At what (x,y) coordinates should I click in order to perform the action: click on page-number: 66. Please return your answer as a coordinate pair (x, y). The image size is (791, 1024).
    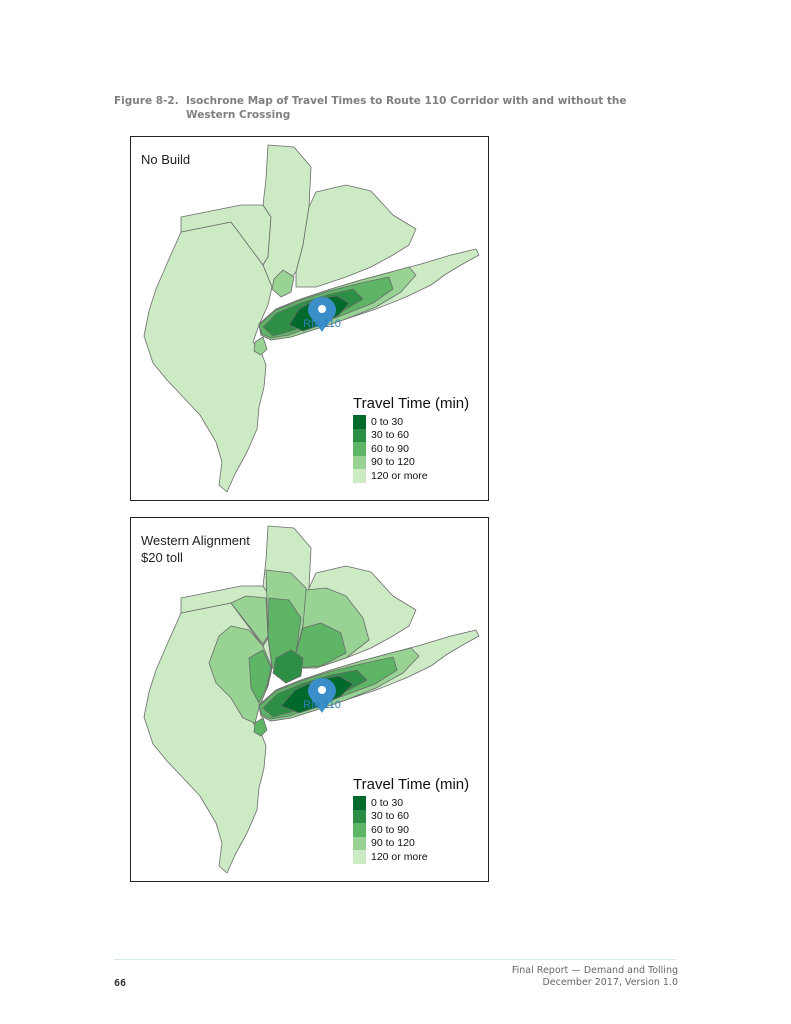
    Looking at the image, I should click on (120, 983).